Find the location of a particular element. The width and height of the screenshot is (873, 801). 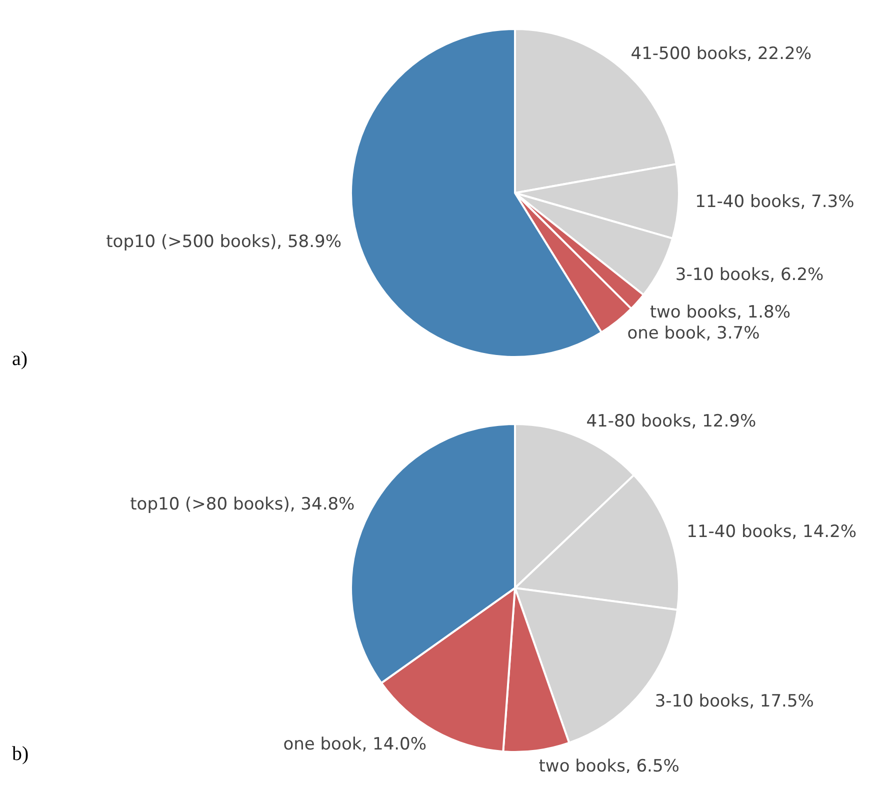

text: a) is located at coordinates (20, 359).